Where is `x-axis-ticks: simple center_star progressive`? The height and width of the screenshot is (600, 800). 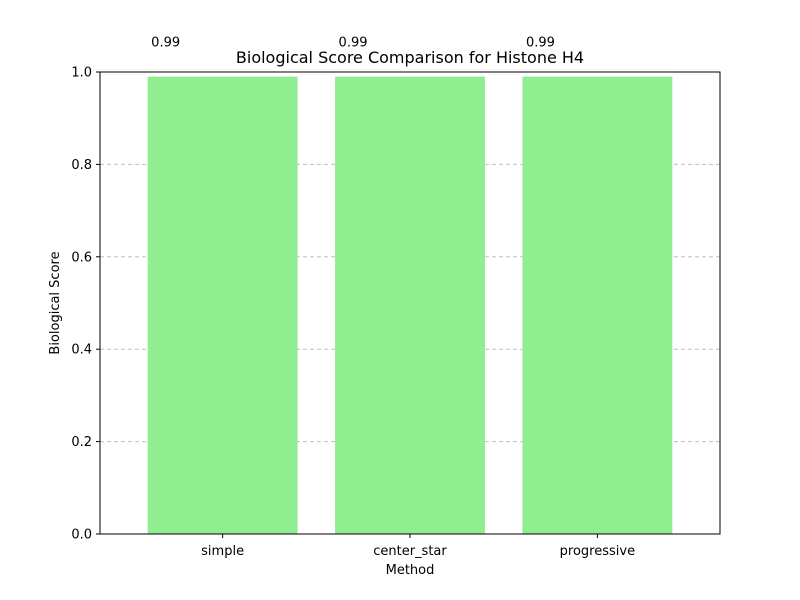 x-axis-ticks: simple center_star progressive is located at coordinates (418, 546).